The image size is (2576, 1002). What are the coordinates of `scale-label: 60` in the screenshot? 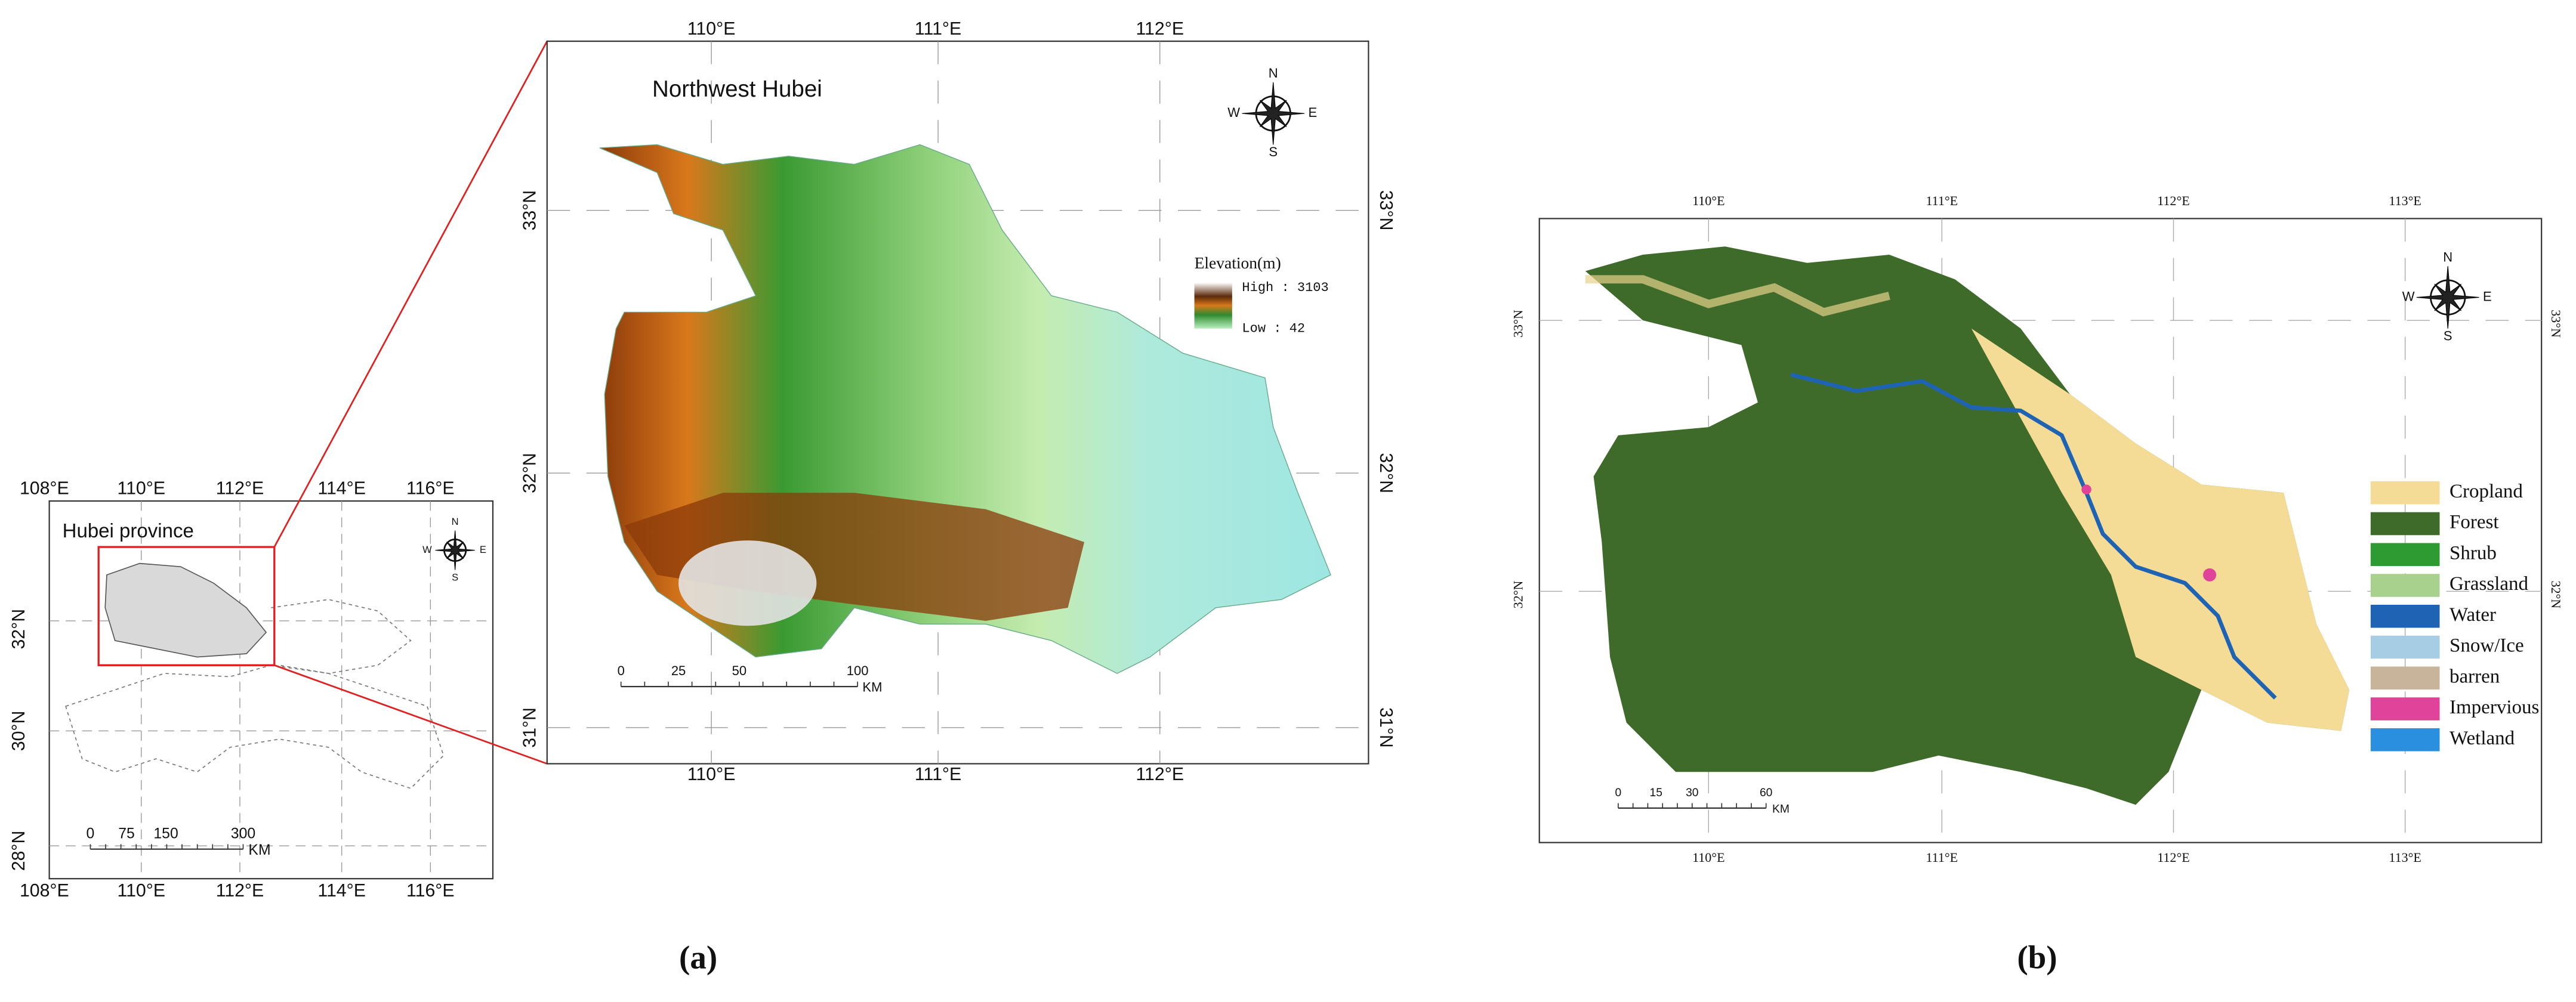 It's located at (1766, 793).